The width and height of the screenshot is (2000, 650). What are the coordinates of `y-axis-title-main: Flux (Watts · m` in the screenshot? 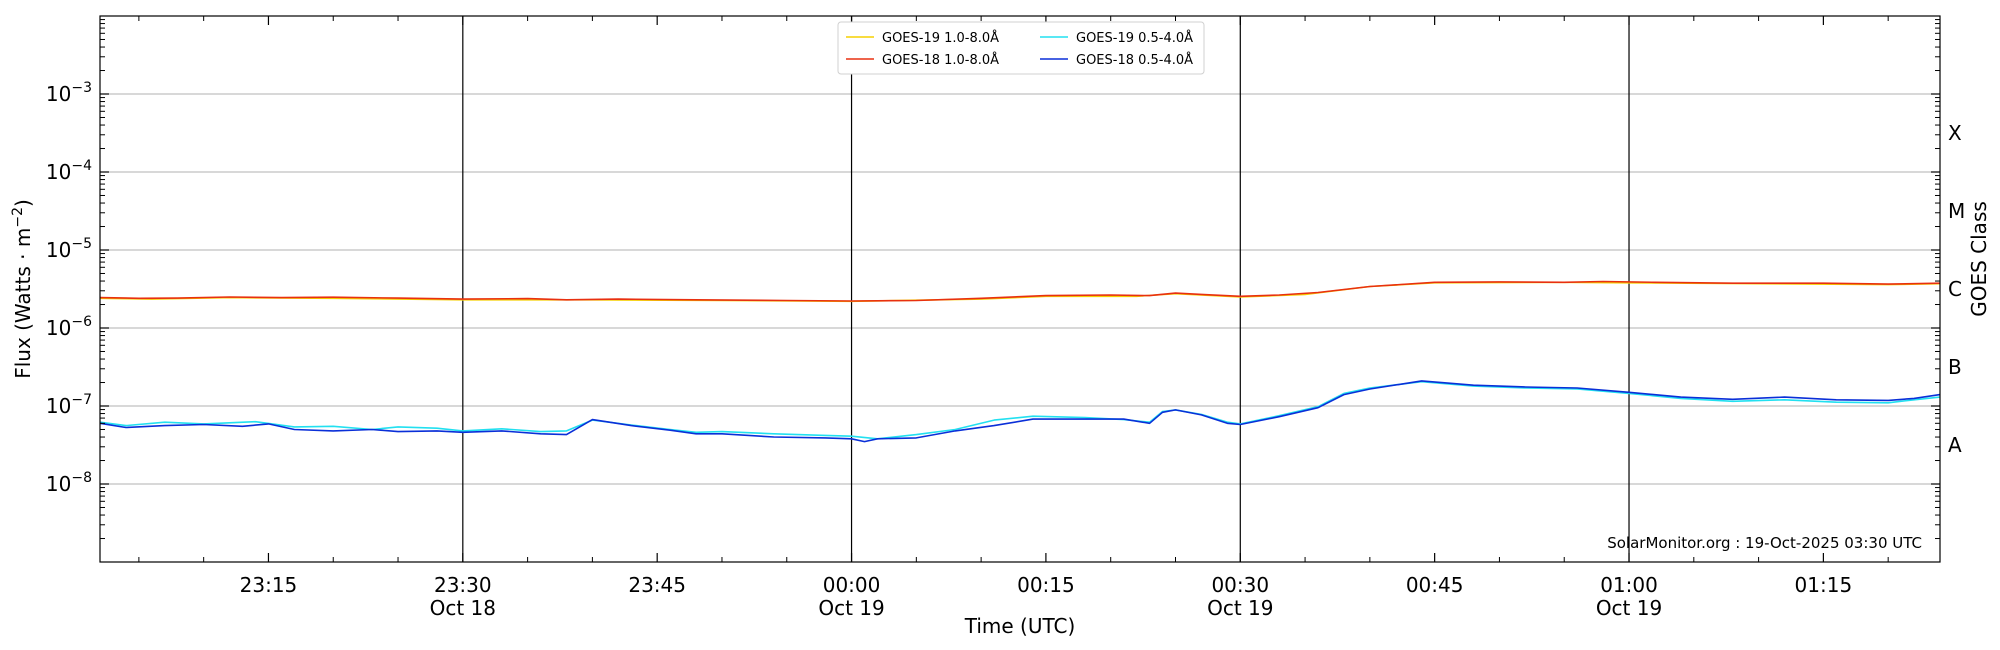 It's located at (23, 303).